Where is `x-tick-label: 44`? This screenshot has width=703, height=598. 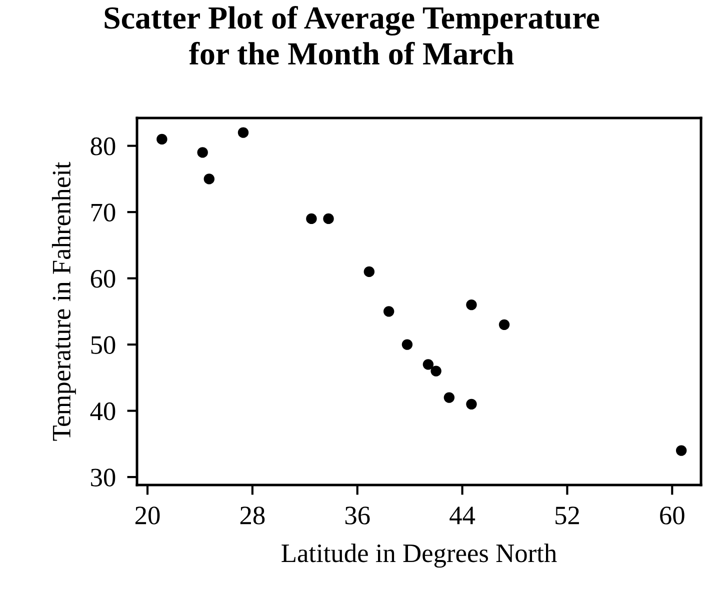 x-tick-label: 44 is located at coordinates (463, 515).